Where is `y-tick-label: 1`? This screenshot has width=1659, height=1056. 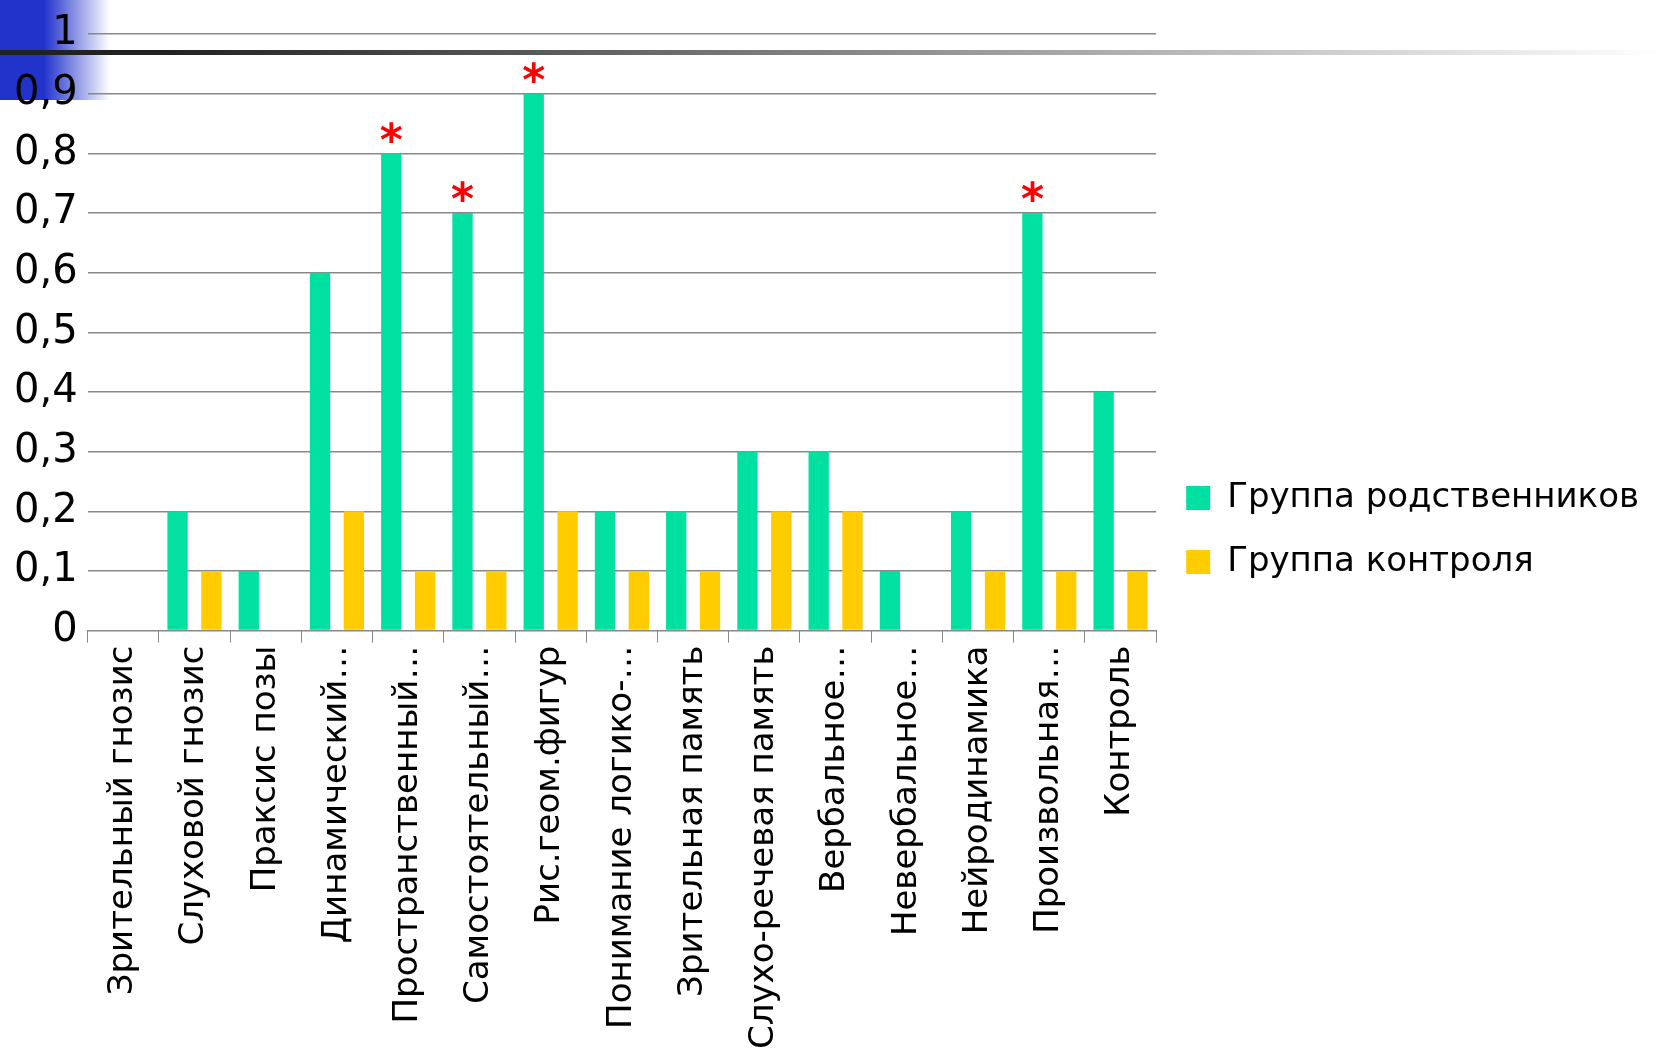 y-tick-label: 1 is located at coordinates (65, 30).